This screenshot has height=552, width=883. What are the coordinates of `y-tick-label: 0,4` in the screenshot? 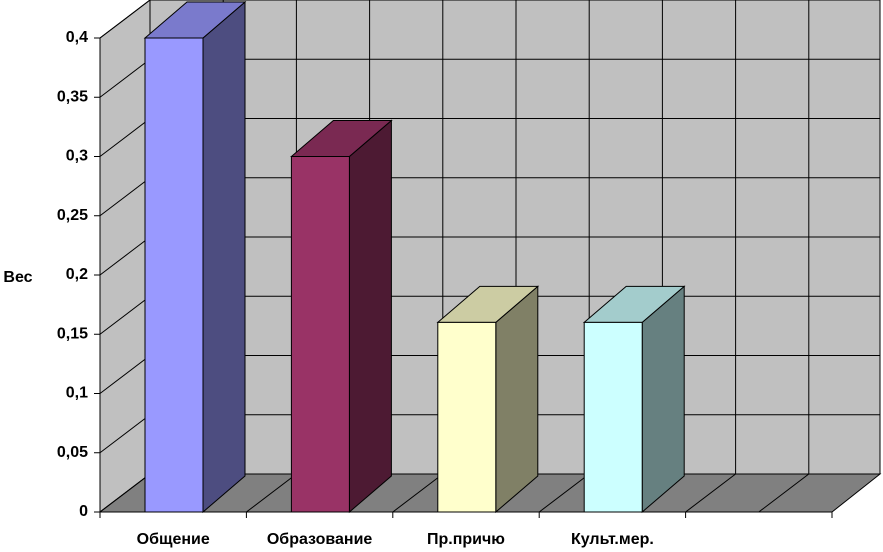 It's located at (77, 37).